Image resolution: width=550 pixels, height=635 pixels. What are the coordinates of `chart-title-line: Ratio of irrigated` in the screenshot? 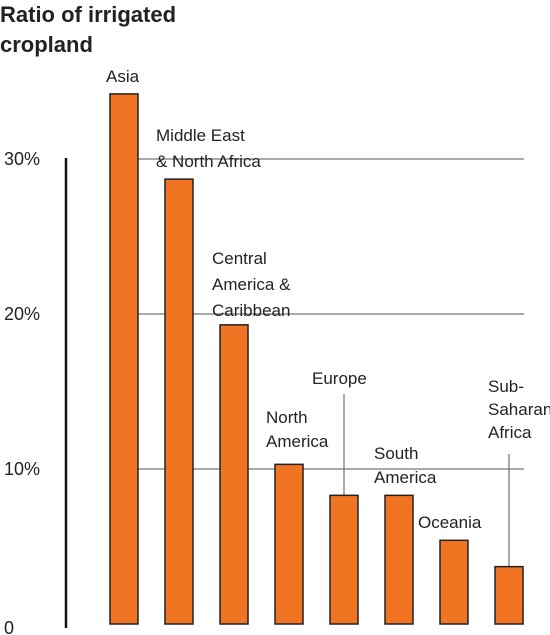 It's located at (88, 14).